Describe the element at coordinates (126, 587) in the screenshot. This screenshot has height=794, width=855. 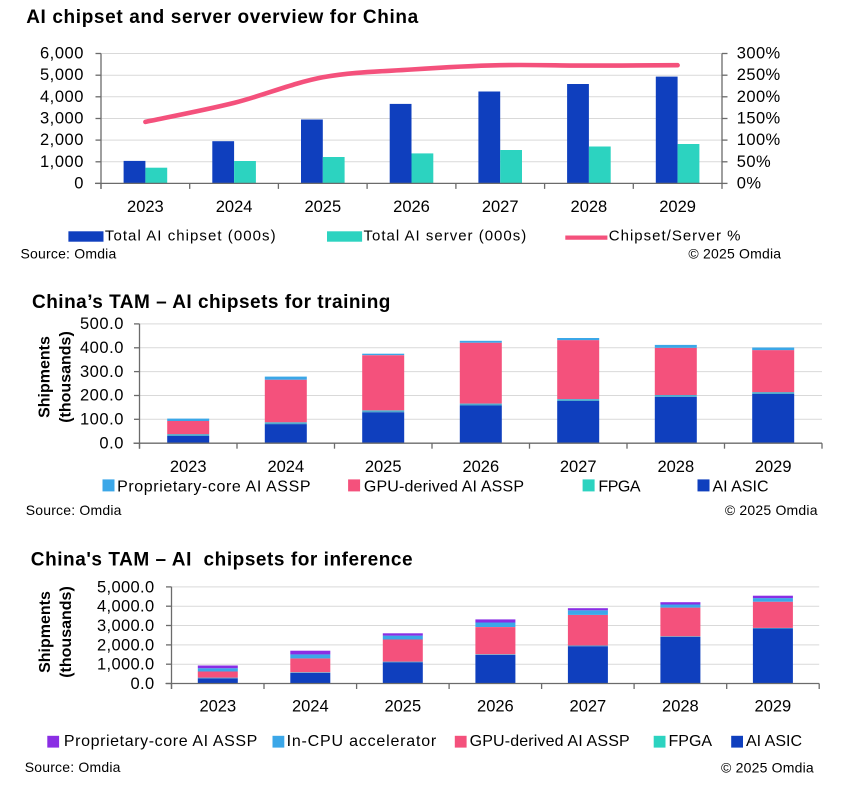
I see `svg-text: 5,000.0` at that location.